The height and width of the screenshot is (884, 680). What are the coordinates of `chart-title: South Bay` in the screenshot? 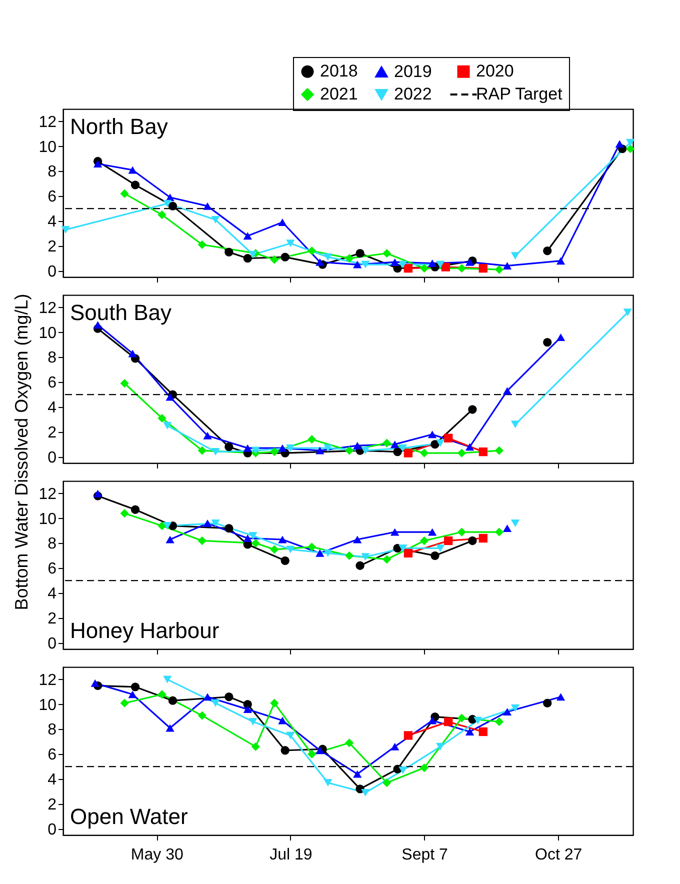 It's located at (121, 312).